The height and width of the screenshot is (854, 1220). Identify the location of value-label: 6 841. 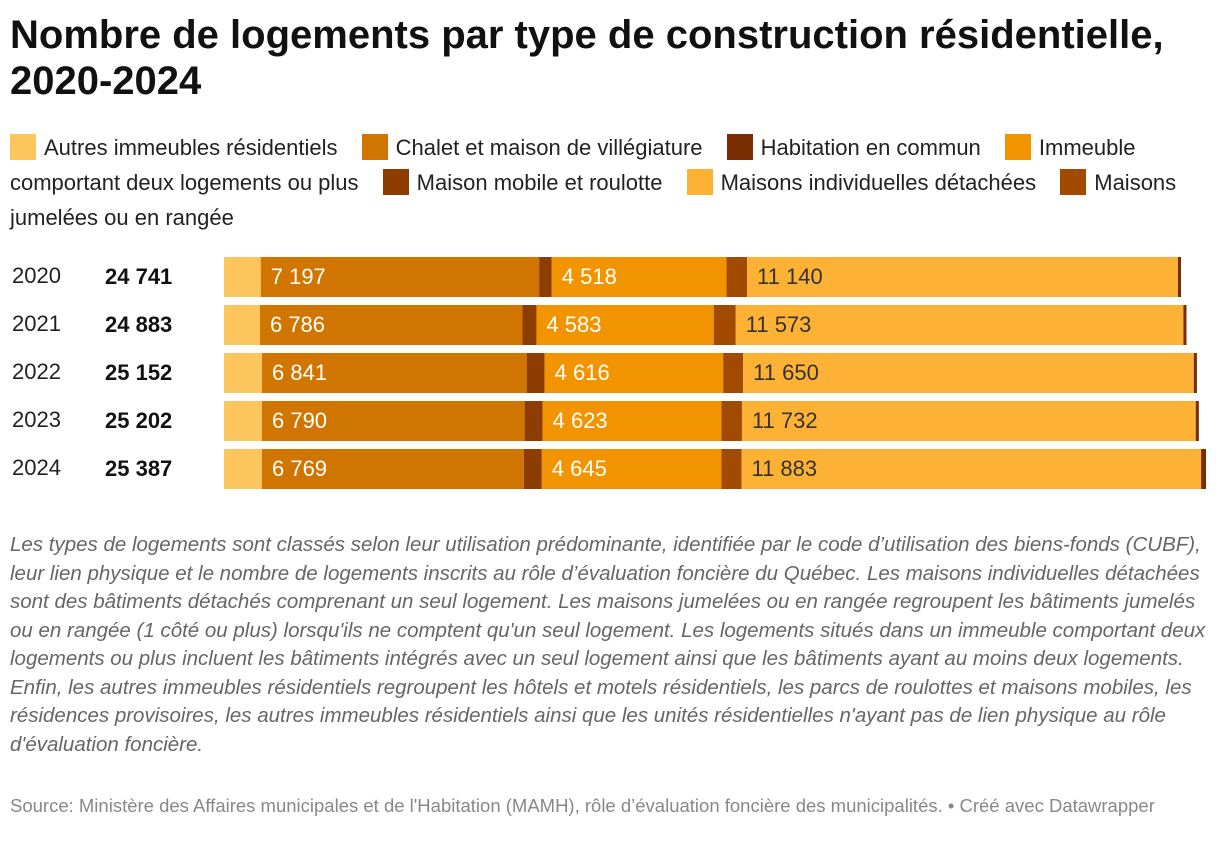
(299, 372).